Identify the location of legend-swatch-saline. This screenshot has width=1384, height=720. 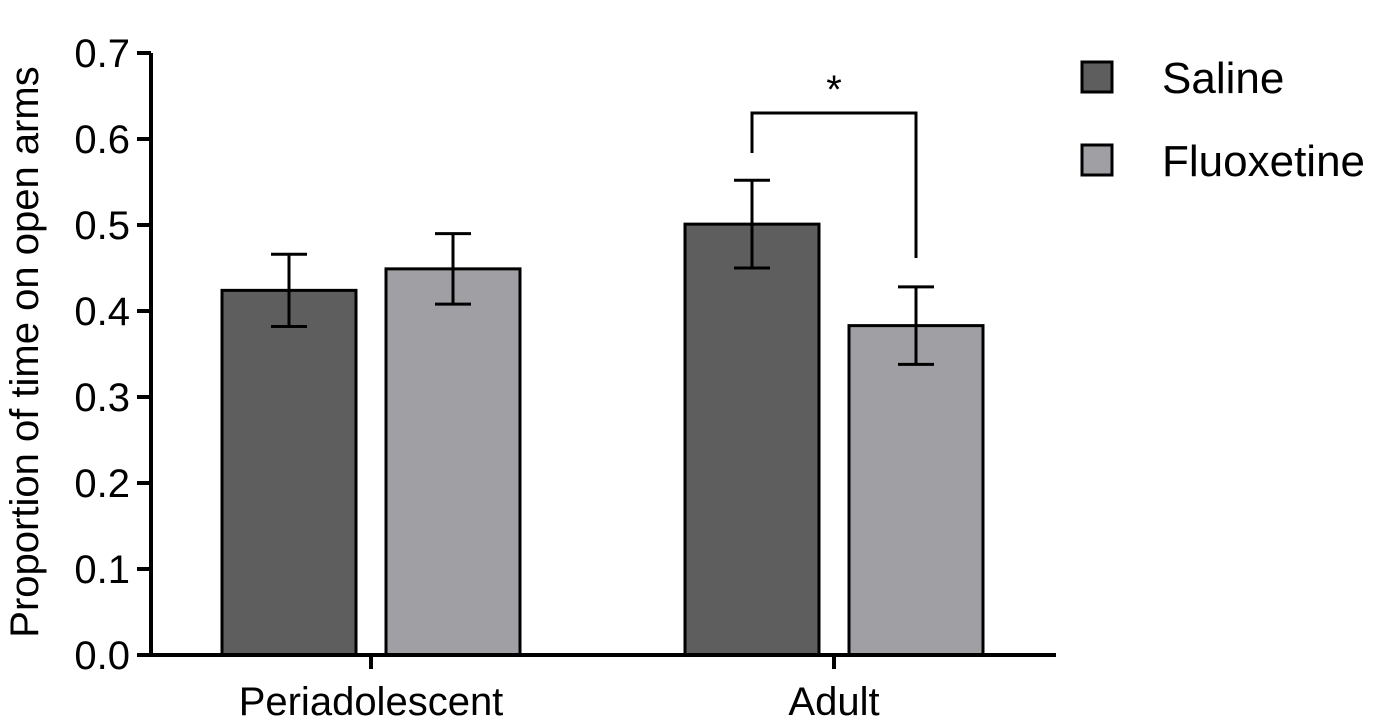
(1097, 77).